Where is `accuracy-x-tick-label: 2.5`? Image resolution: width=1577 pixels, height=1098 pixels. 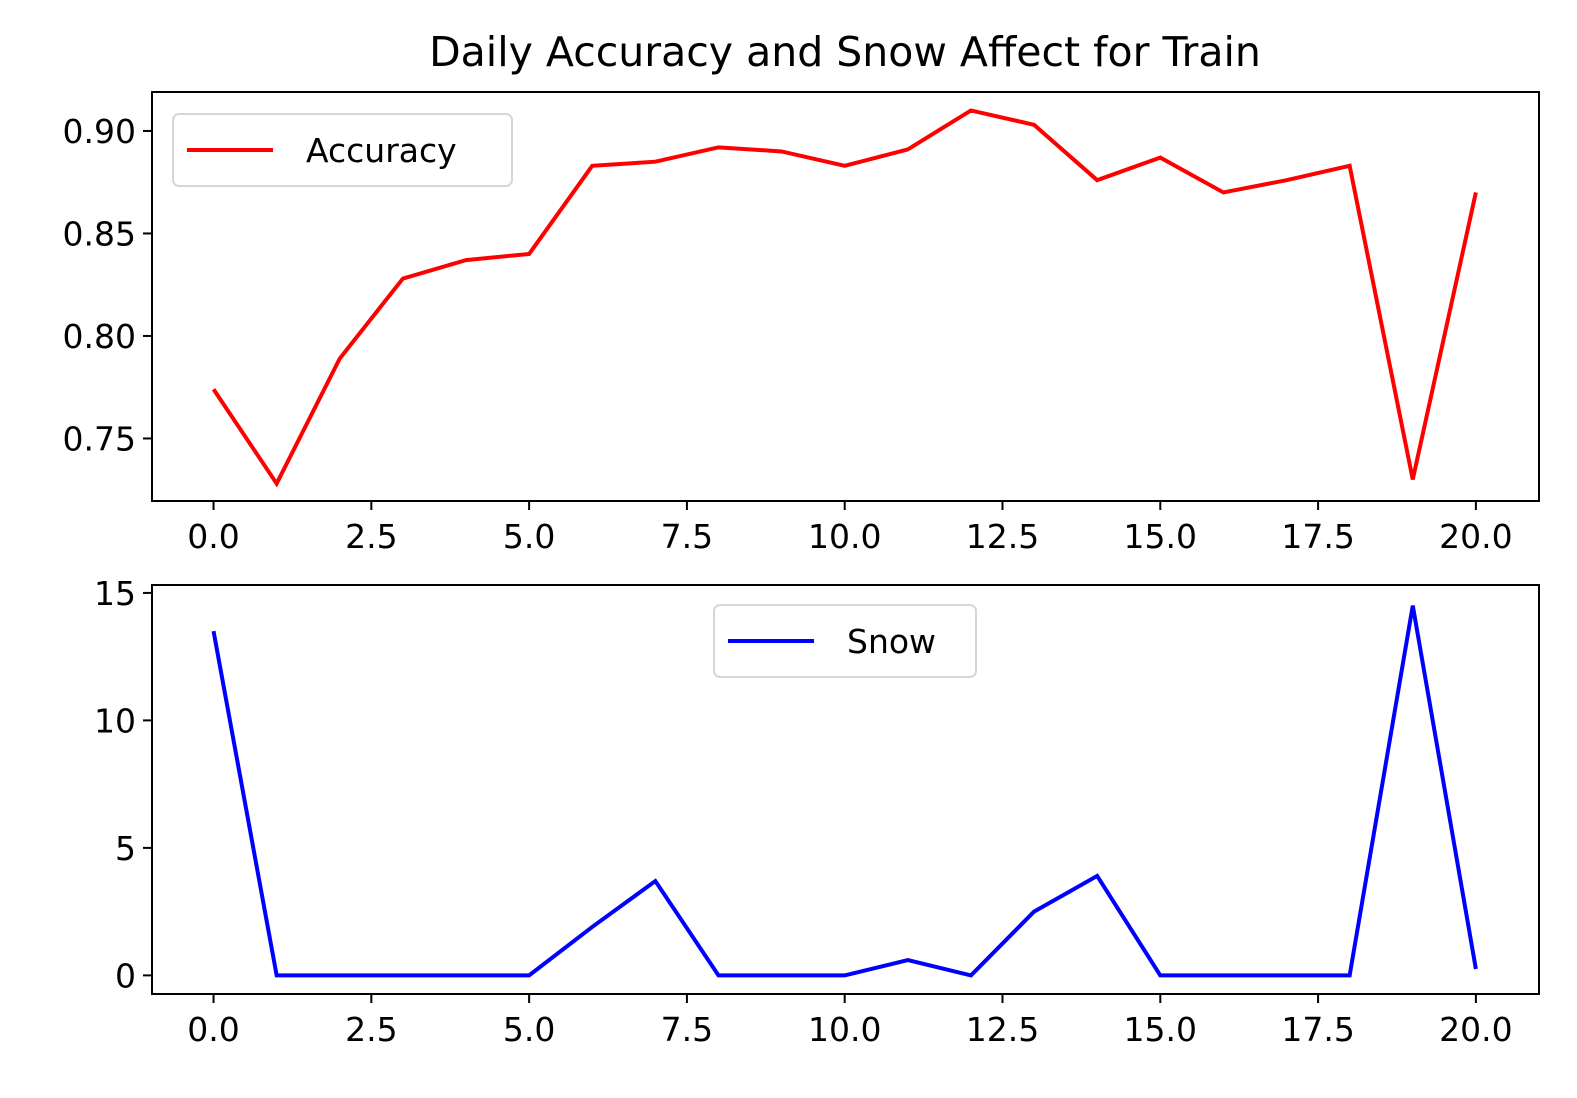
accuracy-x-tick-label: 2.5 is located at coordinates (371, 536).